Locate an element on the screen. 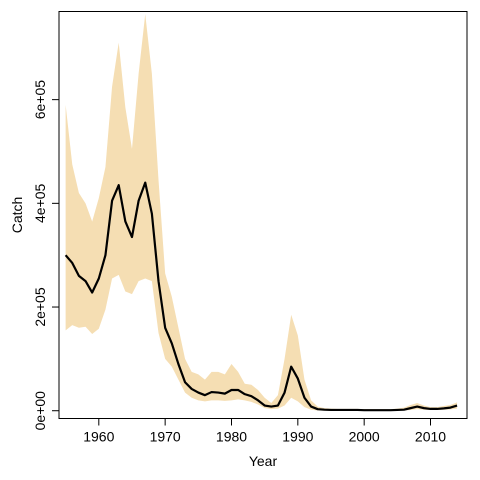  x-tick-label: 1980 is located at coordinates (231, 437).